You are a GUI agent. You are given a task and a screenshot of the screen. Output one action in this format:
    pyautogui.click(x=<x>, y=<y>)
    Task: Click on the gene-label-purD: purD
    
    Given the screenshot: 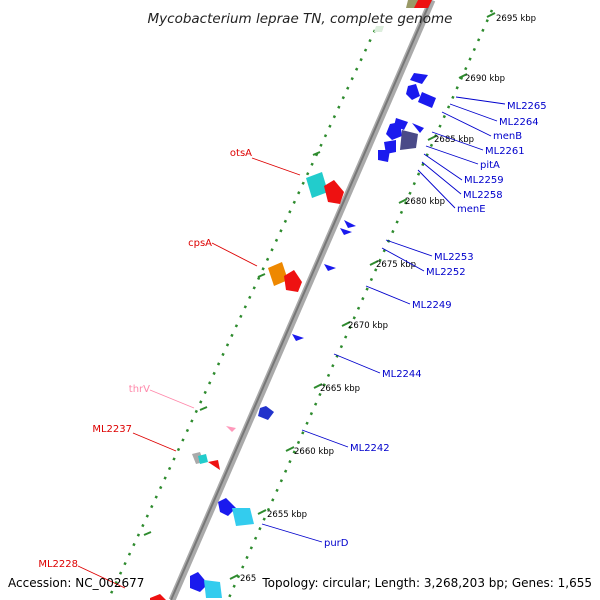 What is the action you would take?
    pyautogui.click(x=336, y=543)
    